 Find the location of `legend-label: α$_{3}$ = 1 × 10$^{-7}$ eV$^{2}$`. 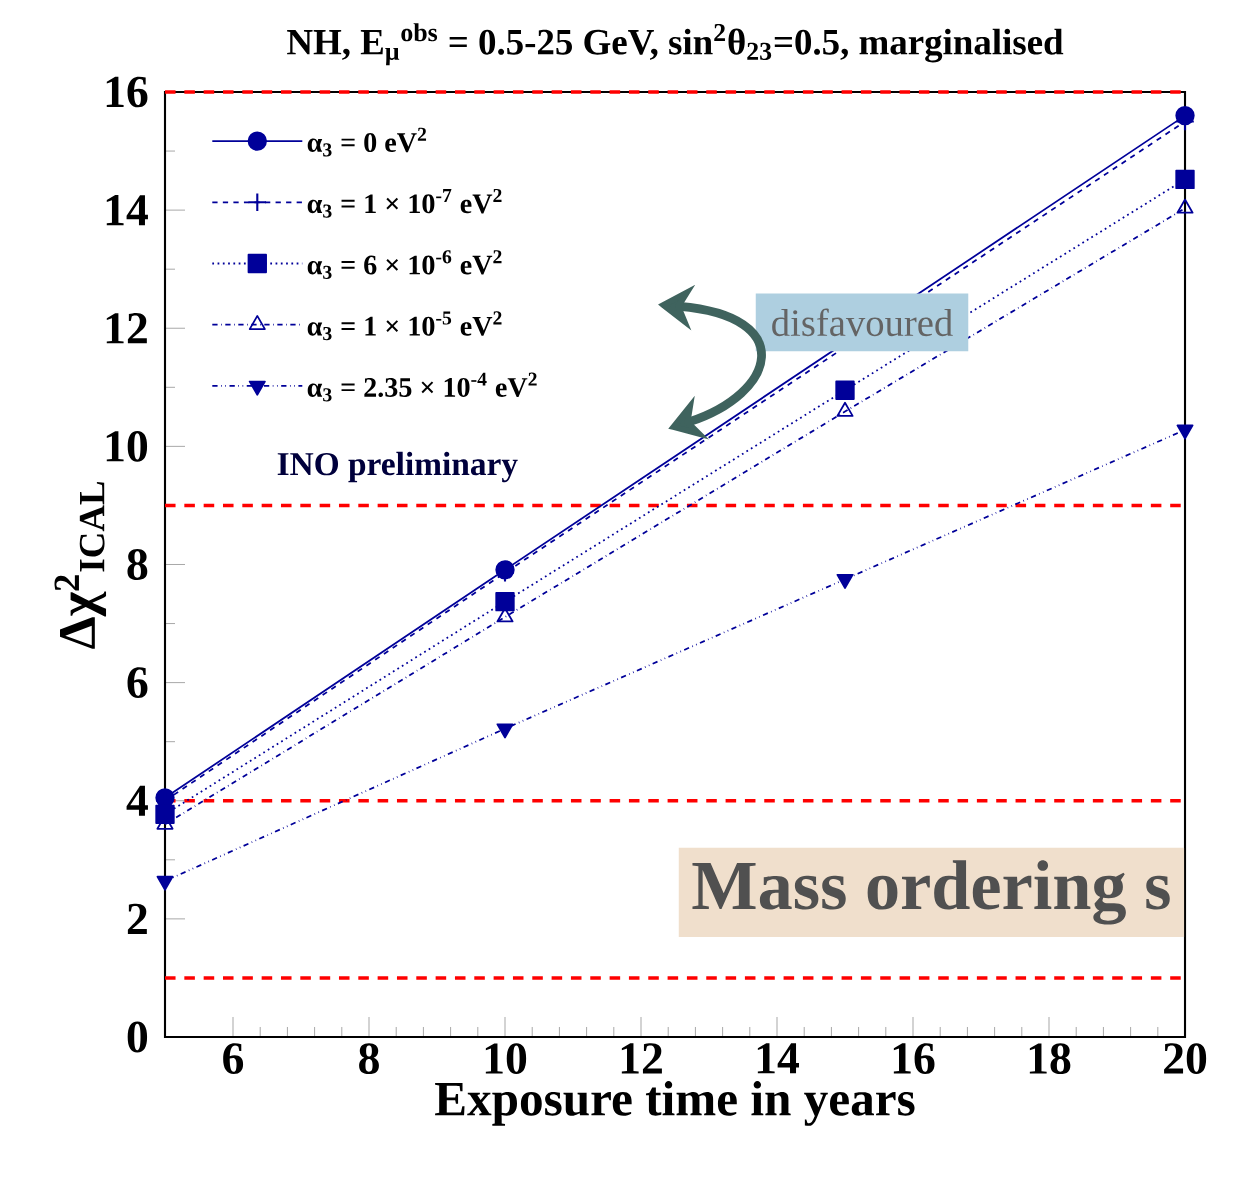

legend-label: α$_{3}$ = 1 × 10$^{-7}$ eV$^{2}$ is located at coordinates (404, 203).